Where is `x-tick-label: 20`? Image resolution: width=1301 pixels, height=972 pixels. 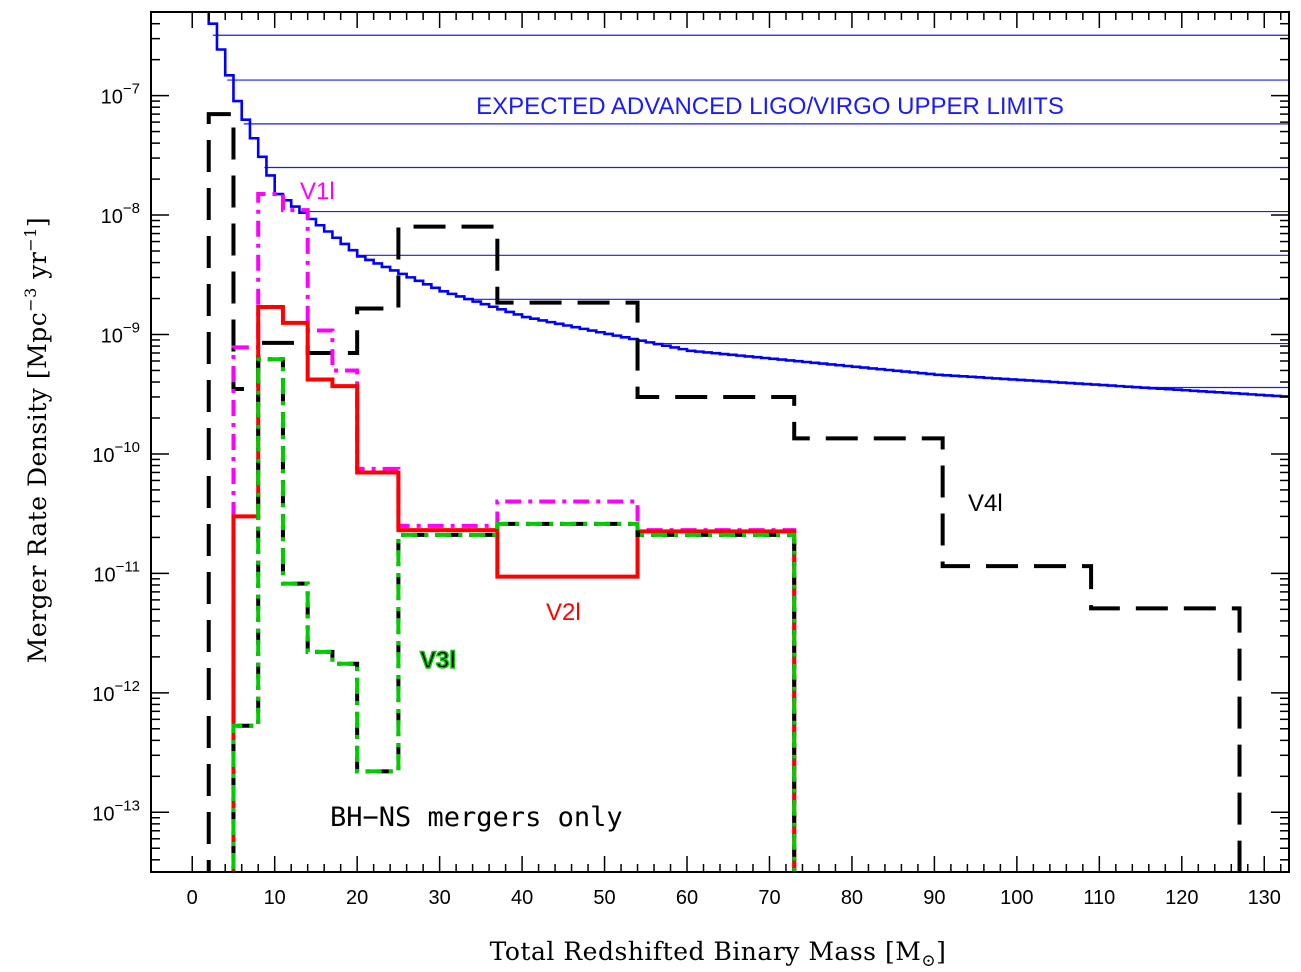 x-tick-label: 20 is located at coordinates (357, 898).